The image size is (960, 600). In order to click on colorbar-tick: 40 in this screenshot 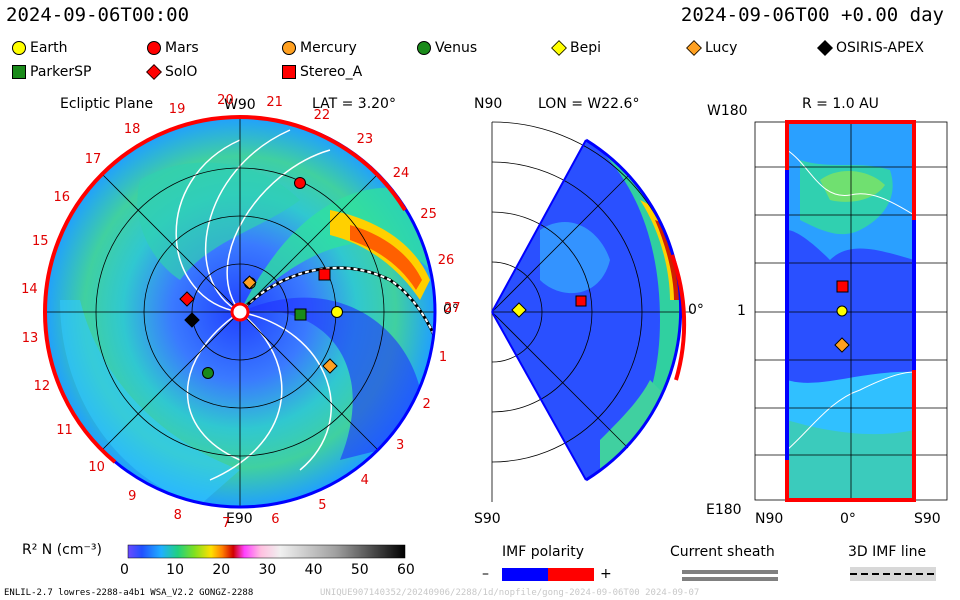, I will do `click(313, 570)`.